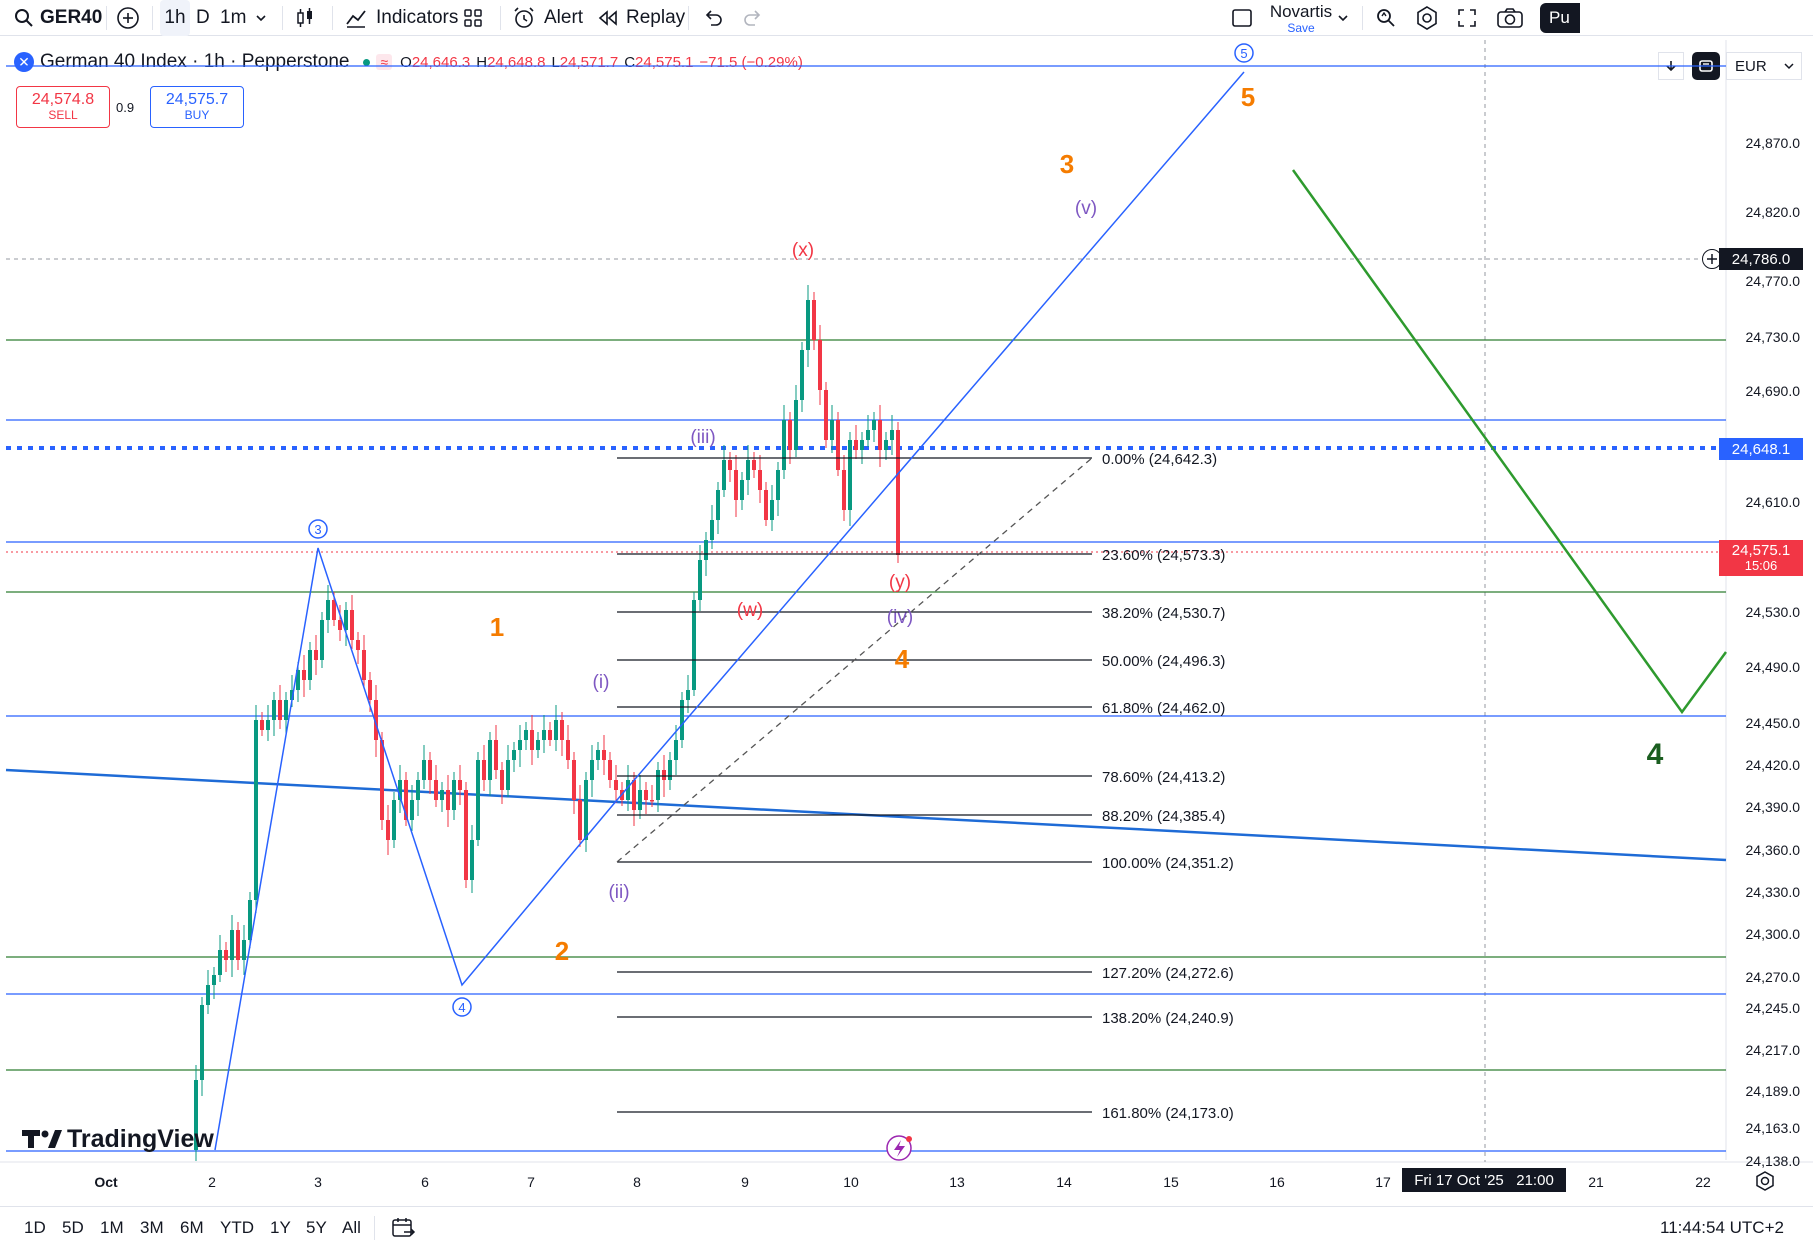 This screenshot has width=1813, height=1258. Describe the element at coordinates (1655, 754) in the screenshot. I see `wave-label-green-4: 4` at that location.